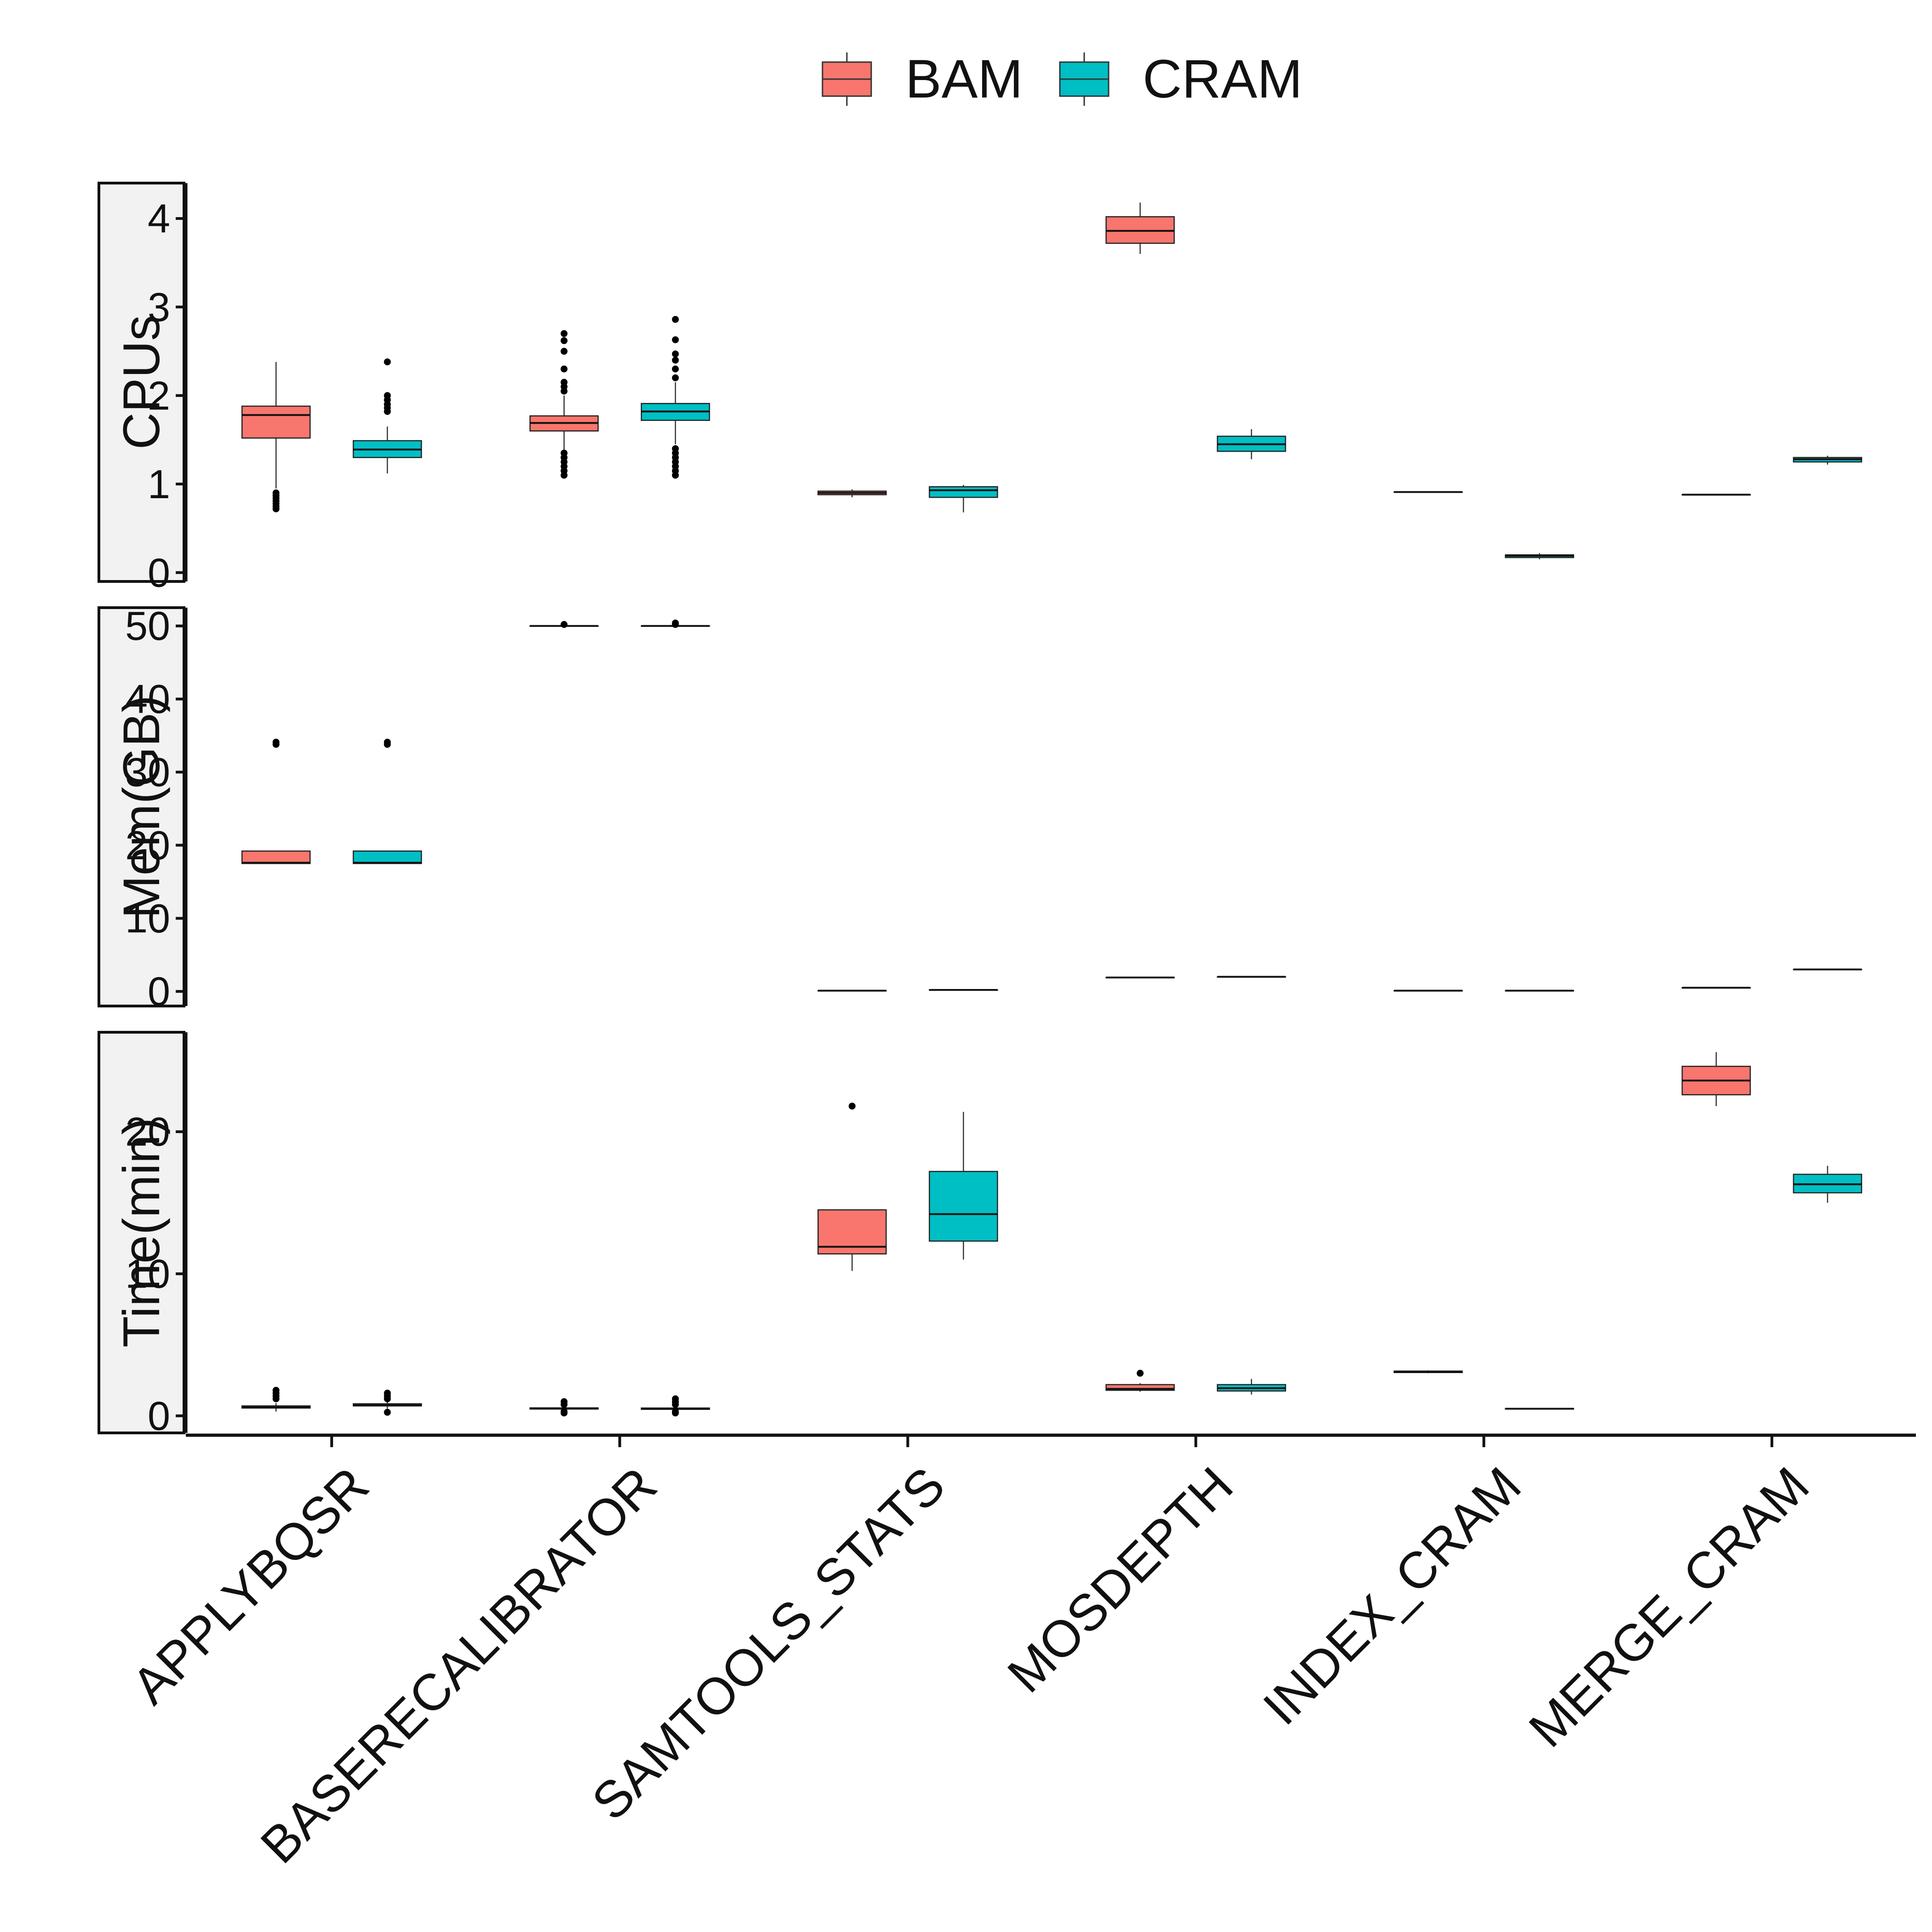 This screenshot has height=1932, width=1932. I want to click on facet-label: Mem(GB), so click(141, 806).